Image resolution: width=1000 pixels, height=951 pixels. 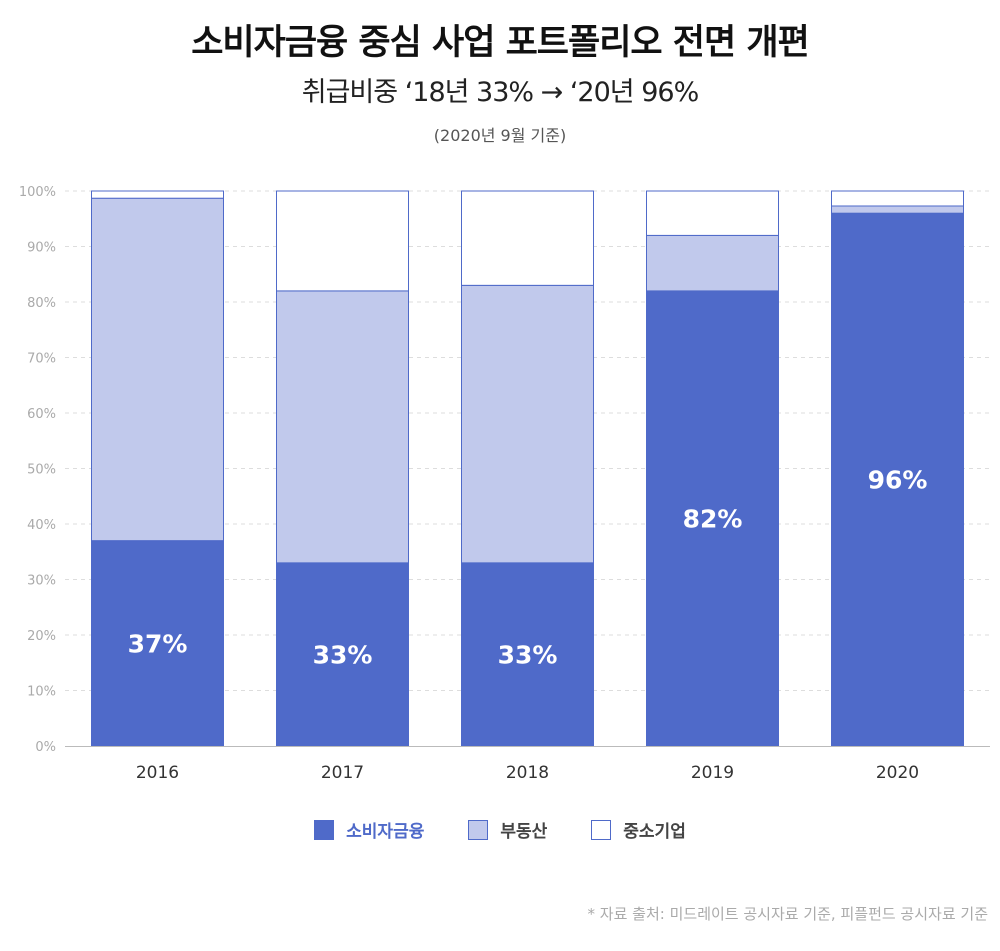 I want to click on legend-item-sme: 중소기업, so click(x=638, y=829).